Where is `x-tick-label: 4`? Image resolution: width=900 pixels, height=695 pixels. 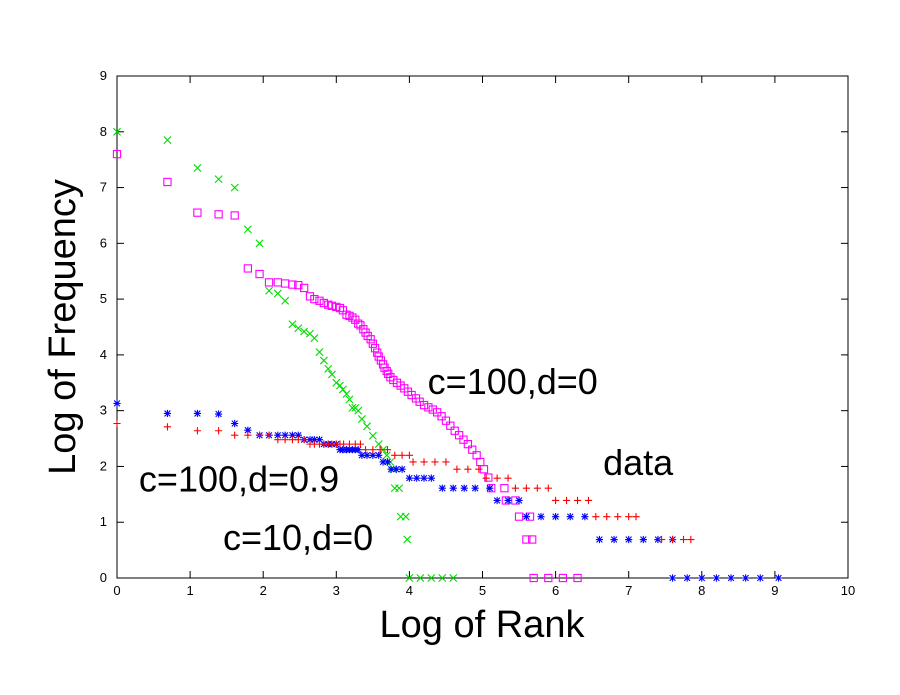 x-tick-label: 4 is located at coordinates (409, 590).